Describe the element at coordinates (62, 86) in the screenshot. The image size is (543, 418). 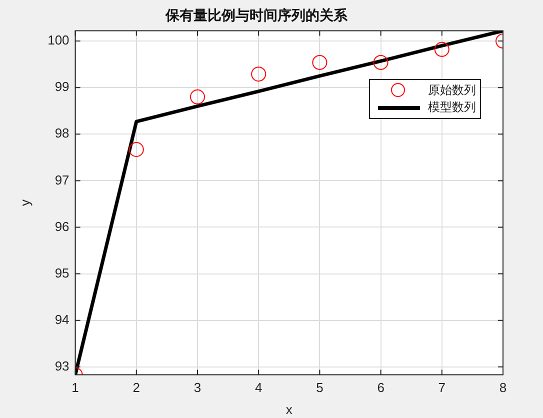
I see `y-tick-label: 99` at that location.